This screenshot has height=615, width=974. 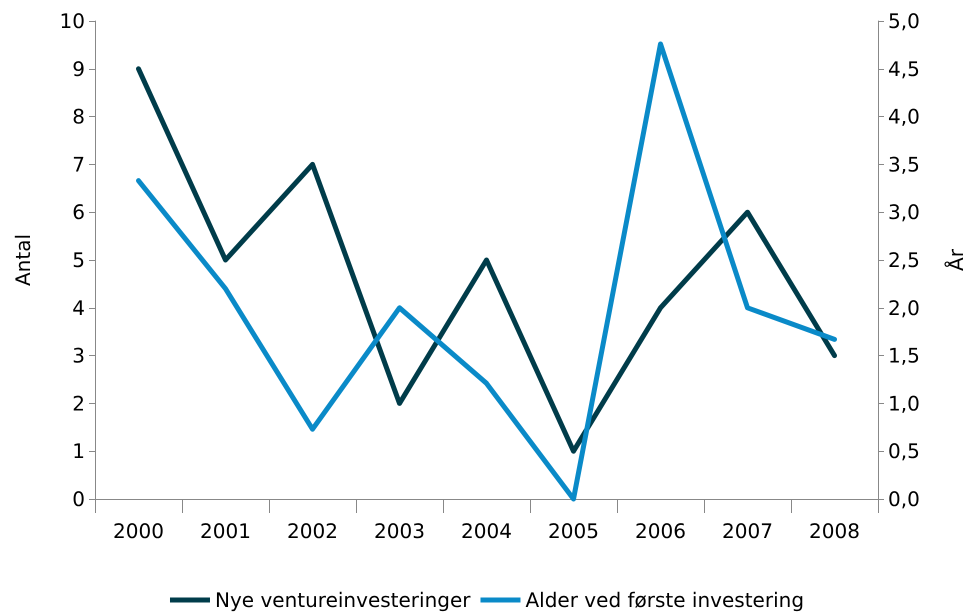 I want to click on y2-tick-label: 4,5, so click(x=904, y=68).